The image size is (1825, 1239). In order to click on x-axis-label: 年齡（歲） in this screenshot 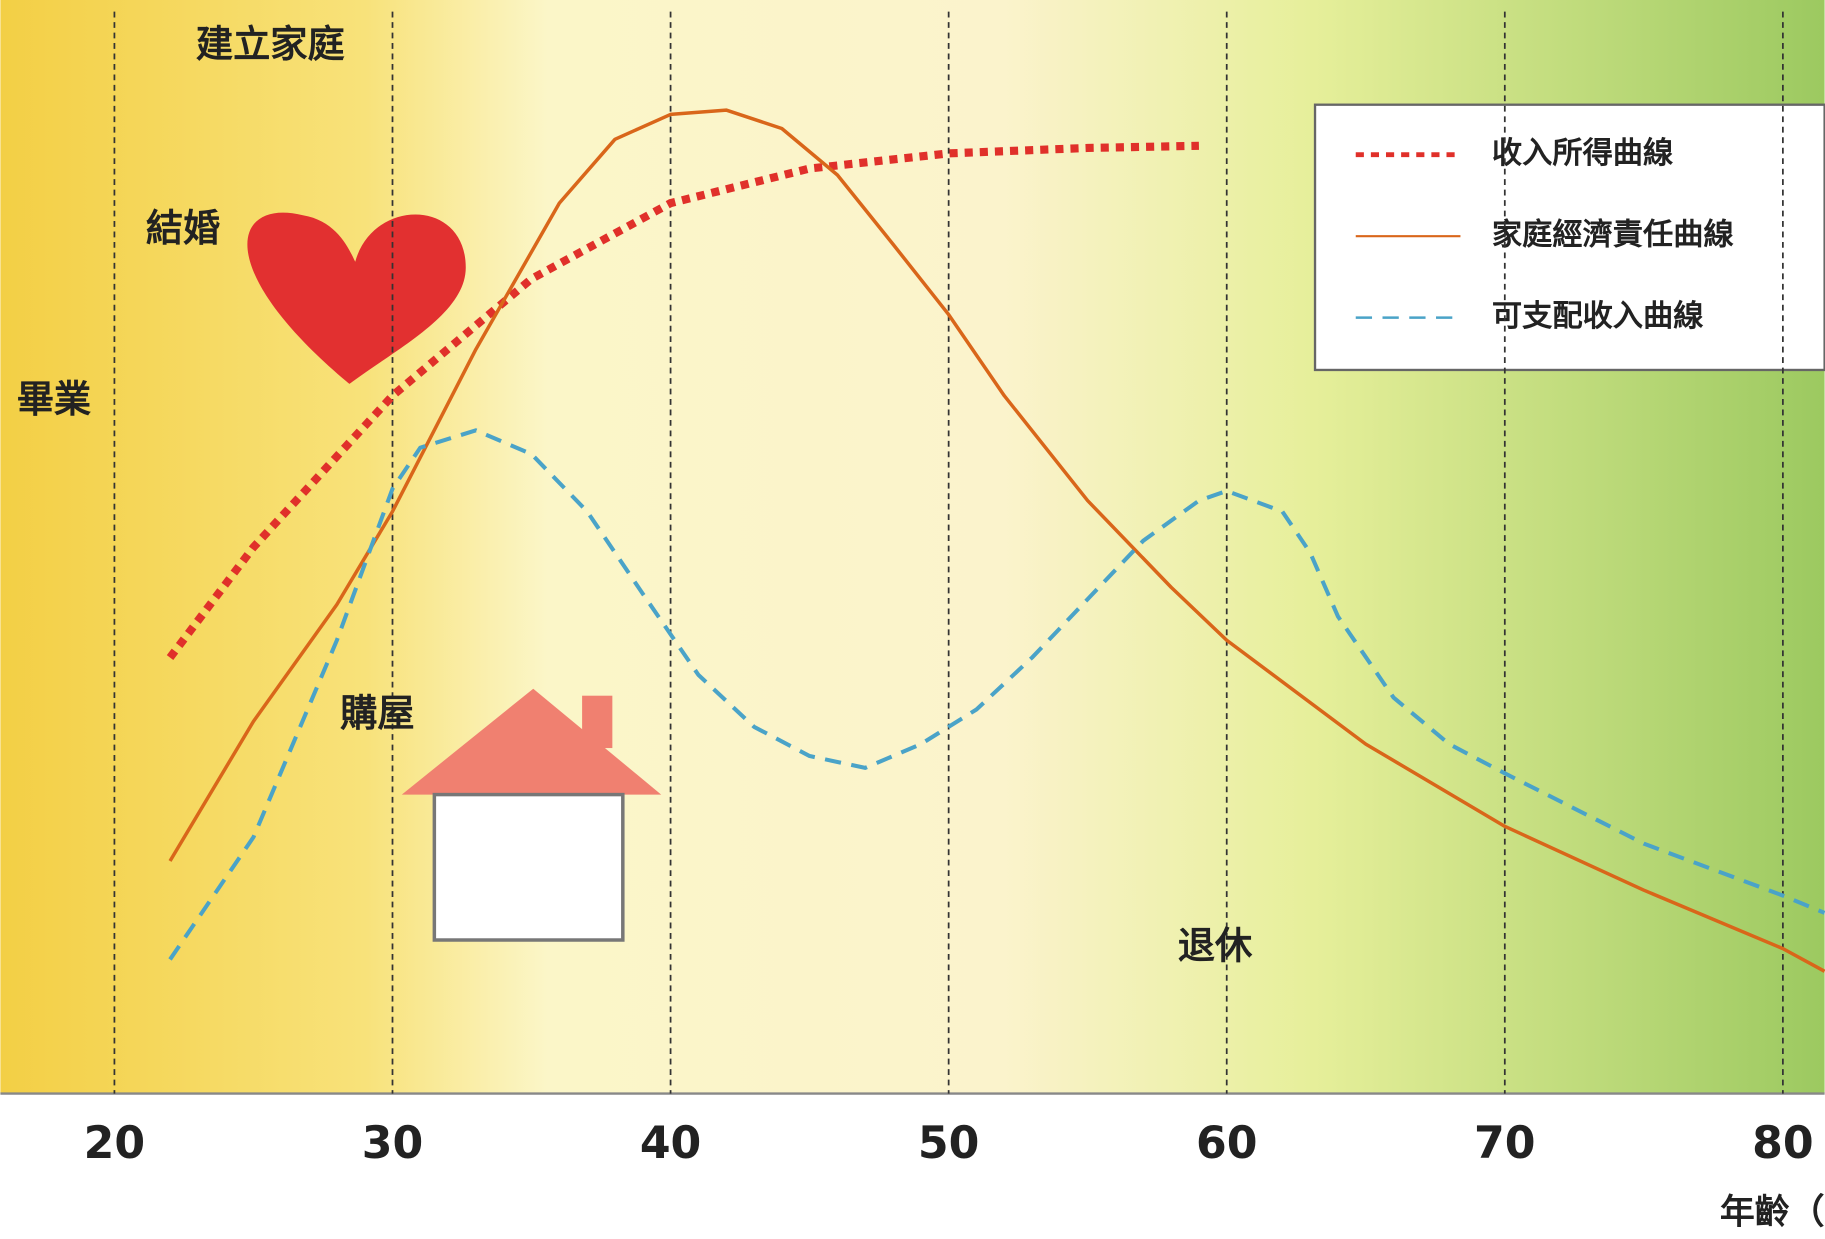, I will do `click(1772, 1212)`.